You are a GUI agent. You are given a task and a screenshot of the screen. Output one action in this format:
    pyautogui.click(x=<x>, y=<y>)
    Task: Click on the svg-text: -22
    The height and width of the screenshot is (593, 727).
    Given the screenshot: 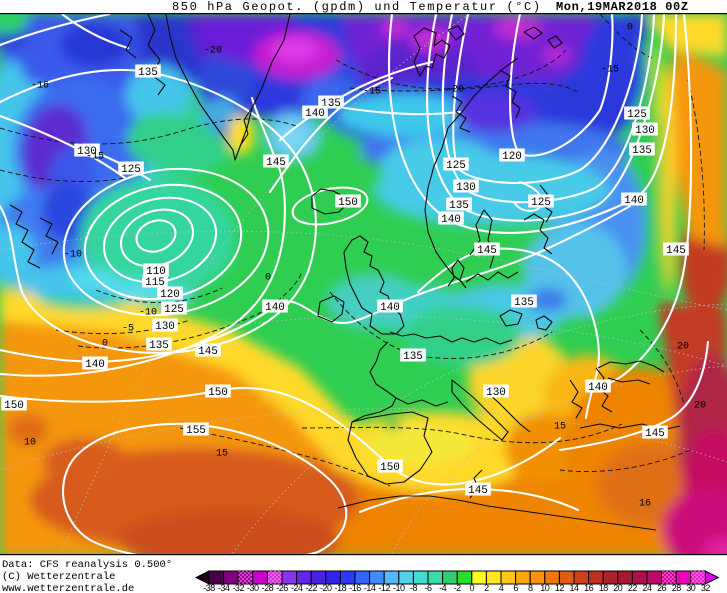 What is the action you would take?
    pyautogui.click(x=311, y=588)
    